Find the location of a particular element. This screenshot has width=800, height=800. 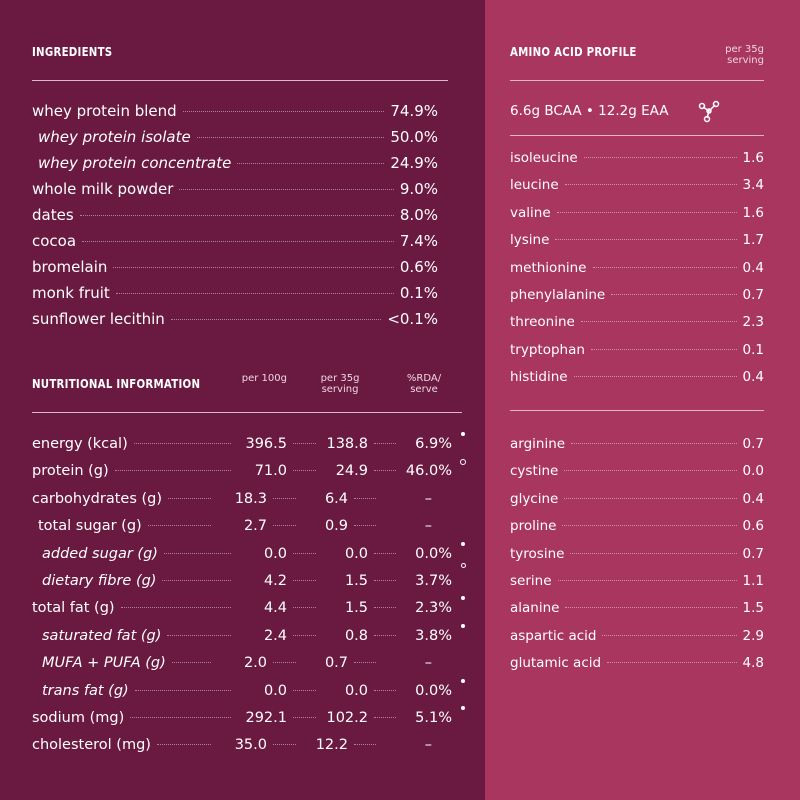

rda: 46.0% is located at coordinates (428, 471).